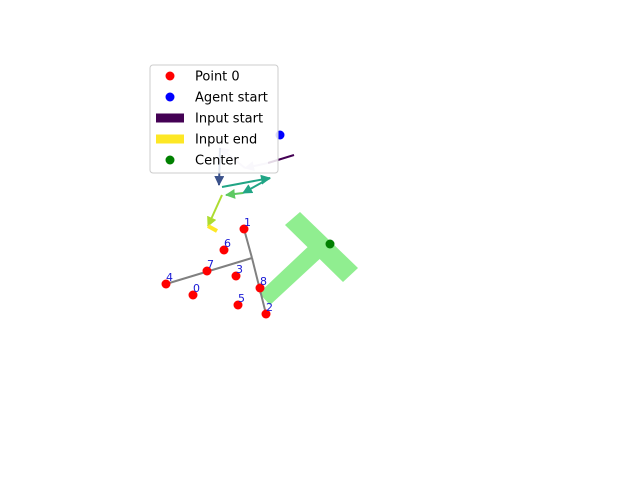 The image size is (640, 480). I want to click on point-label-1: 1, so click(247, 222).